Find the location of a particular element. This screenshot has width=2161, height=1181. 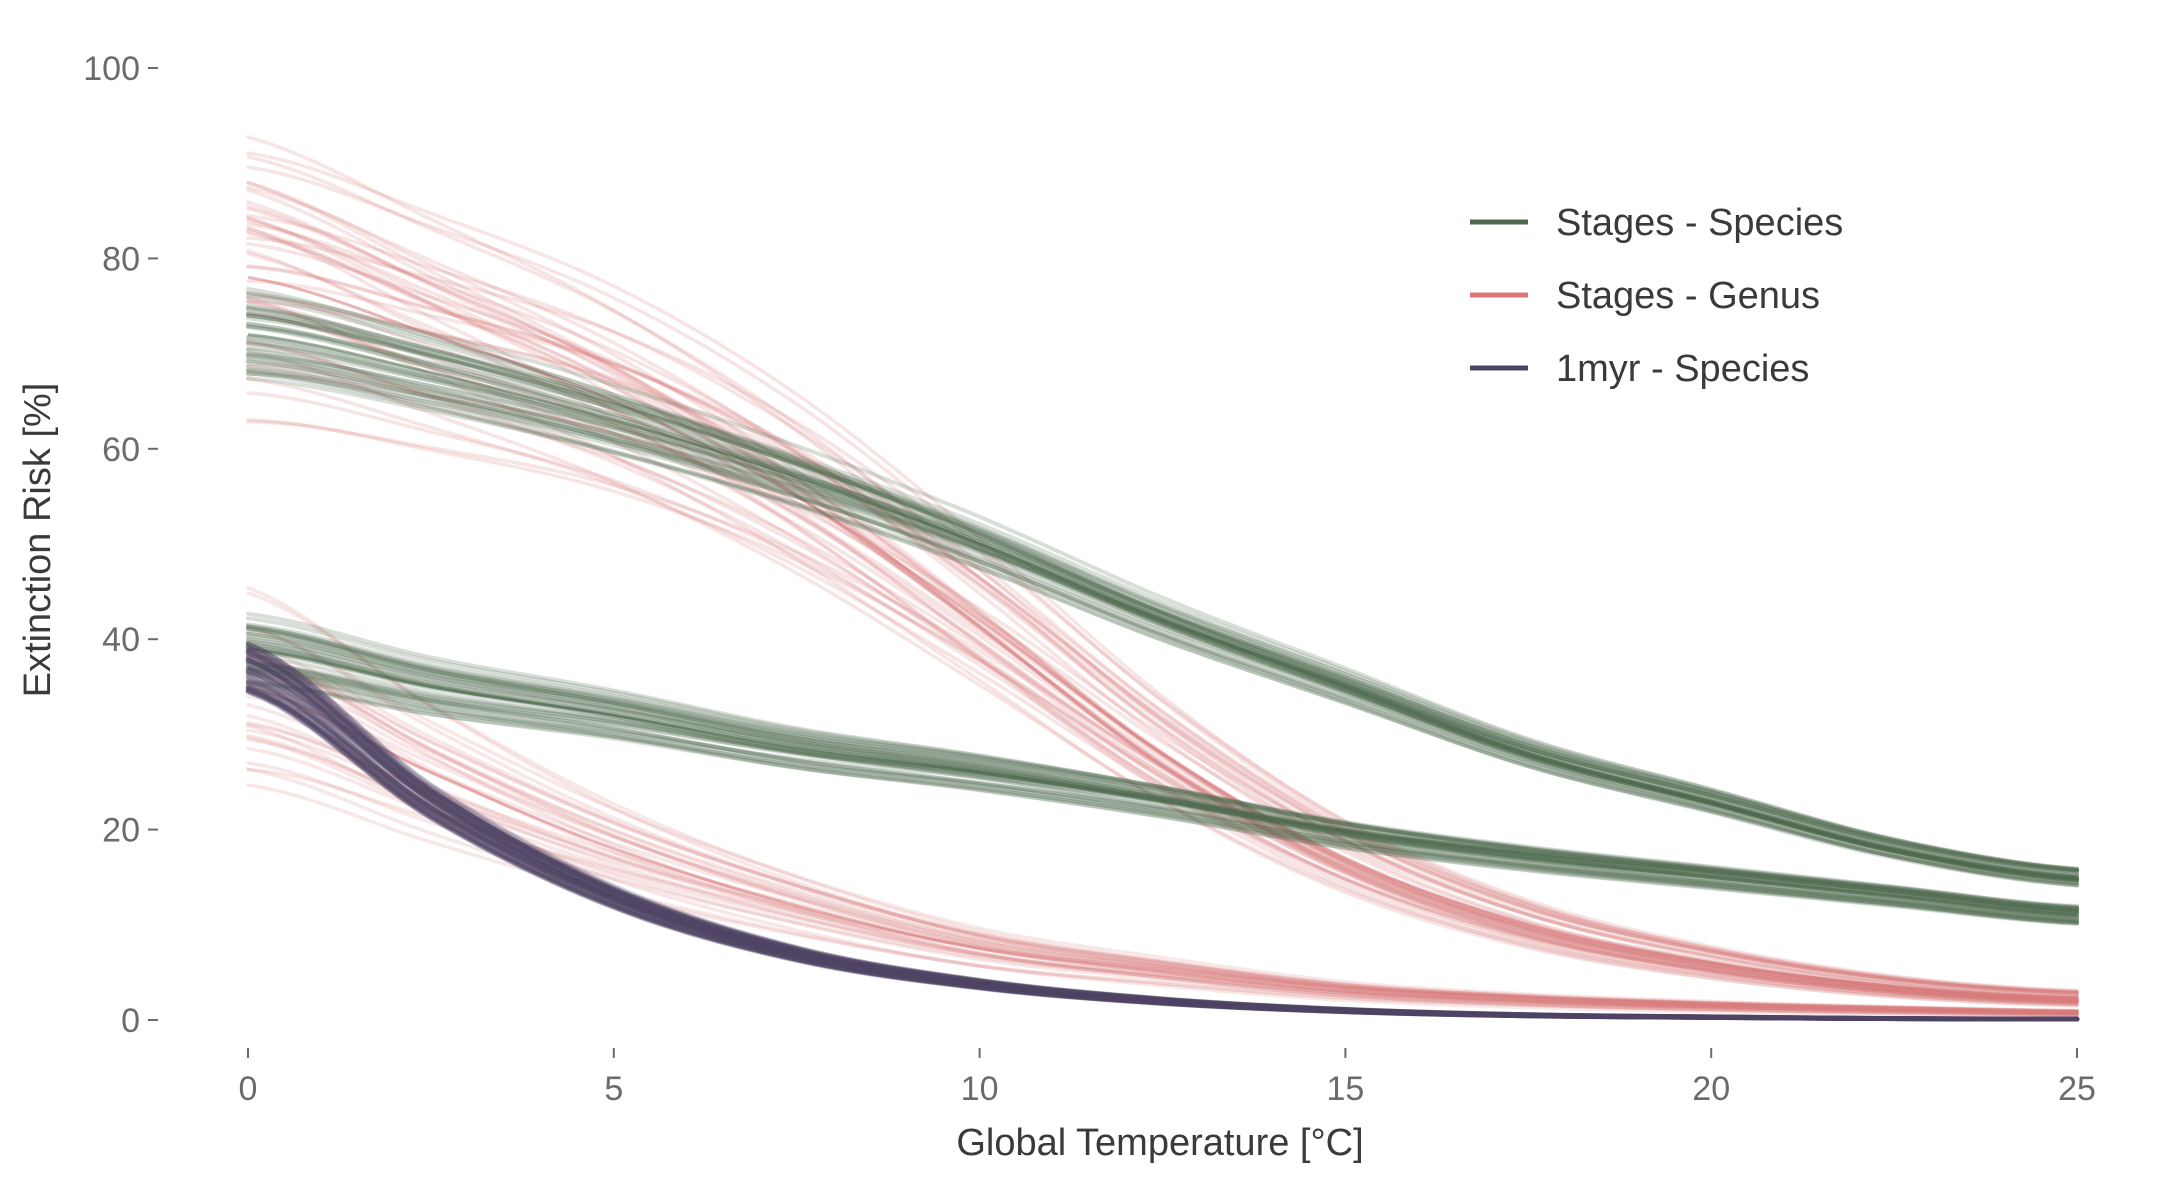

y-axis: 0 20 40 60 80 100 is located at coordinates (120, 545).